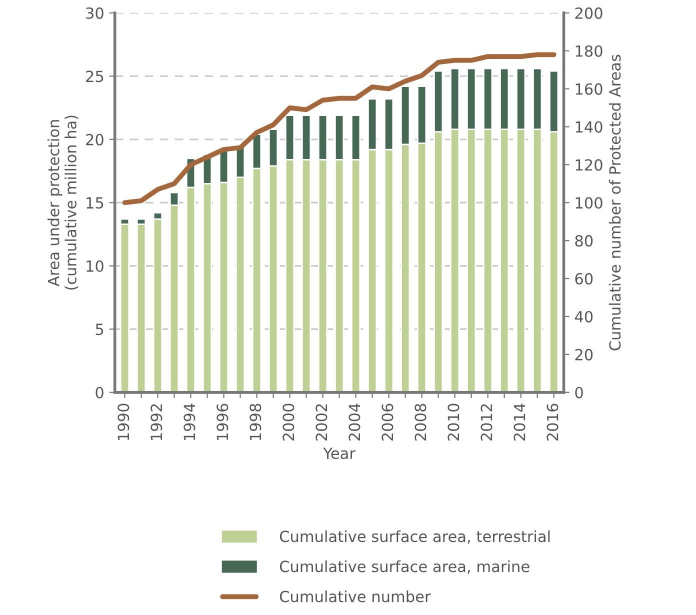 This screenshot has height=615, width=696. I want to click on y2-tick-label: 100, so click(589, 203).